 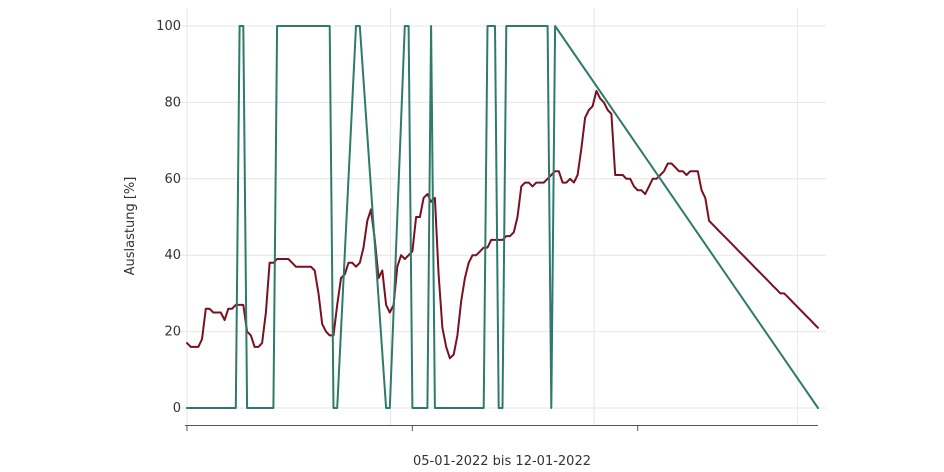 What do you see at coordinates (168, 26) in the screenshot?
I see `y-tick-label: 100` at bounding box center [168, 26].